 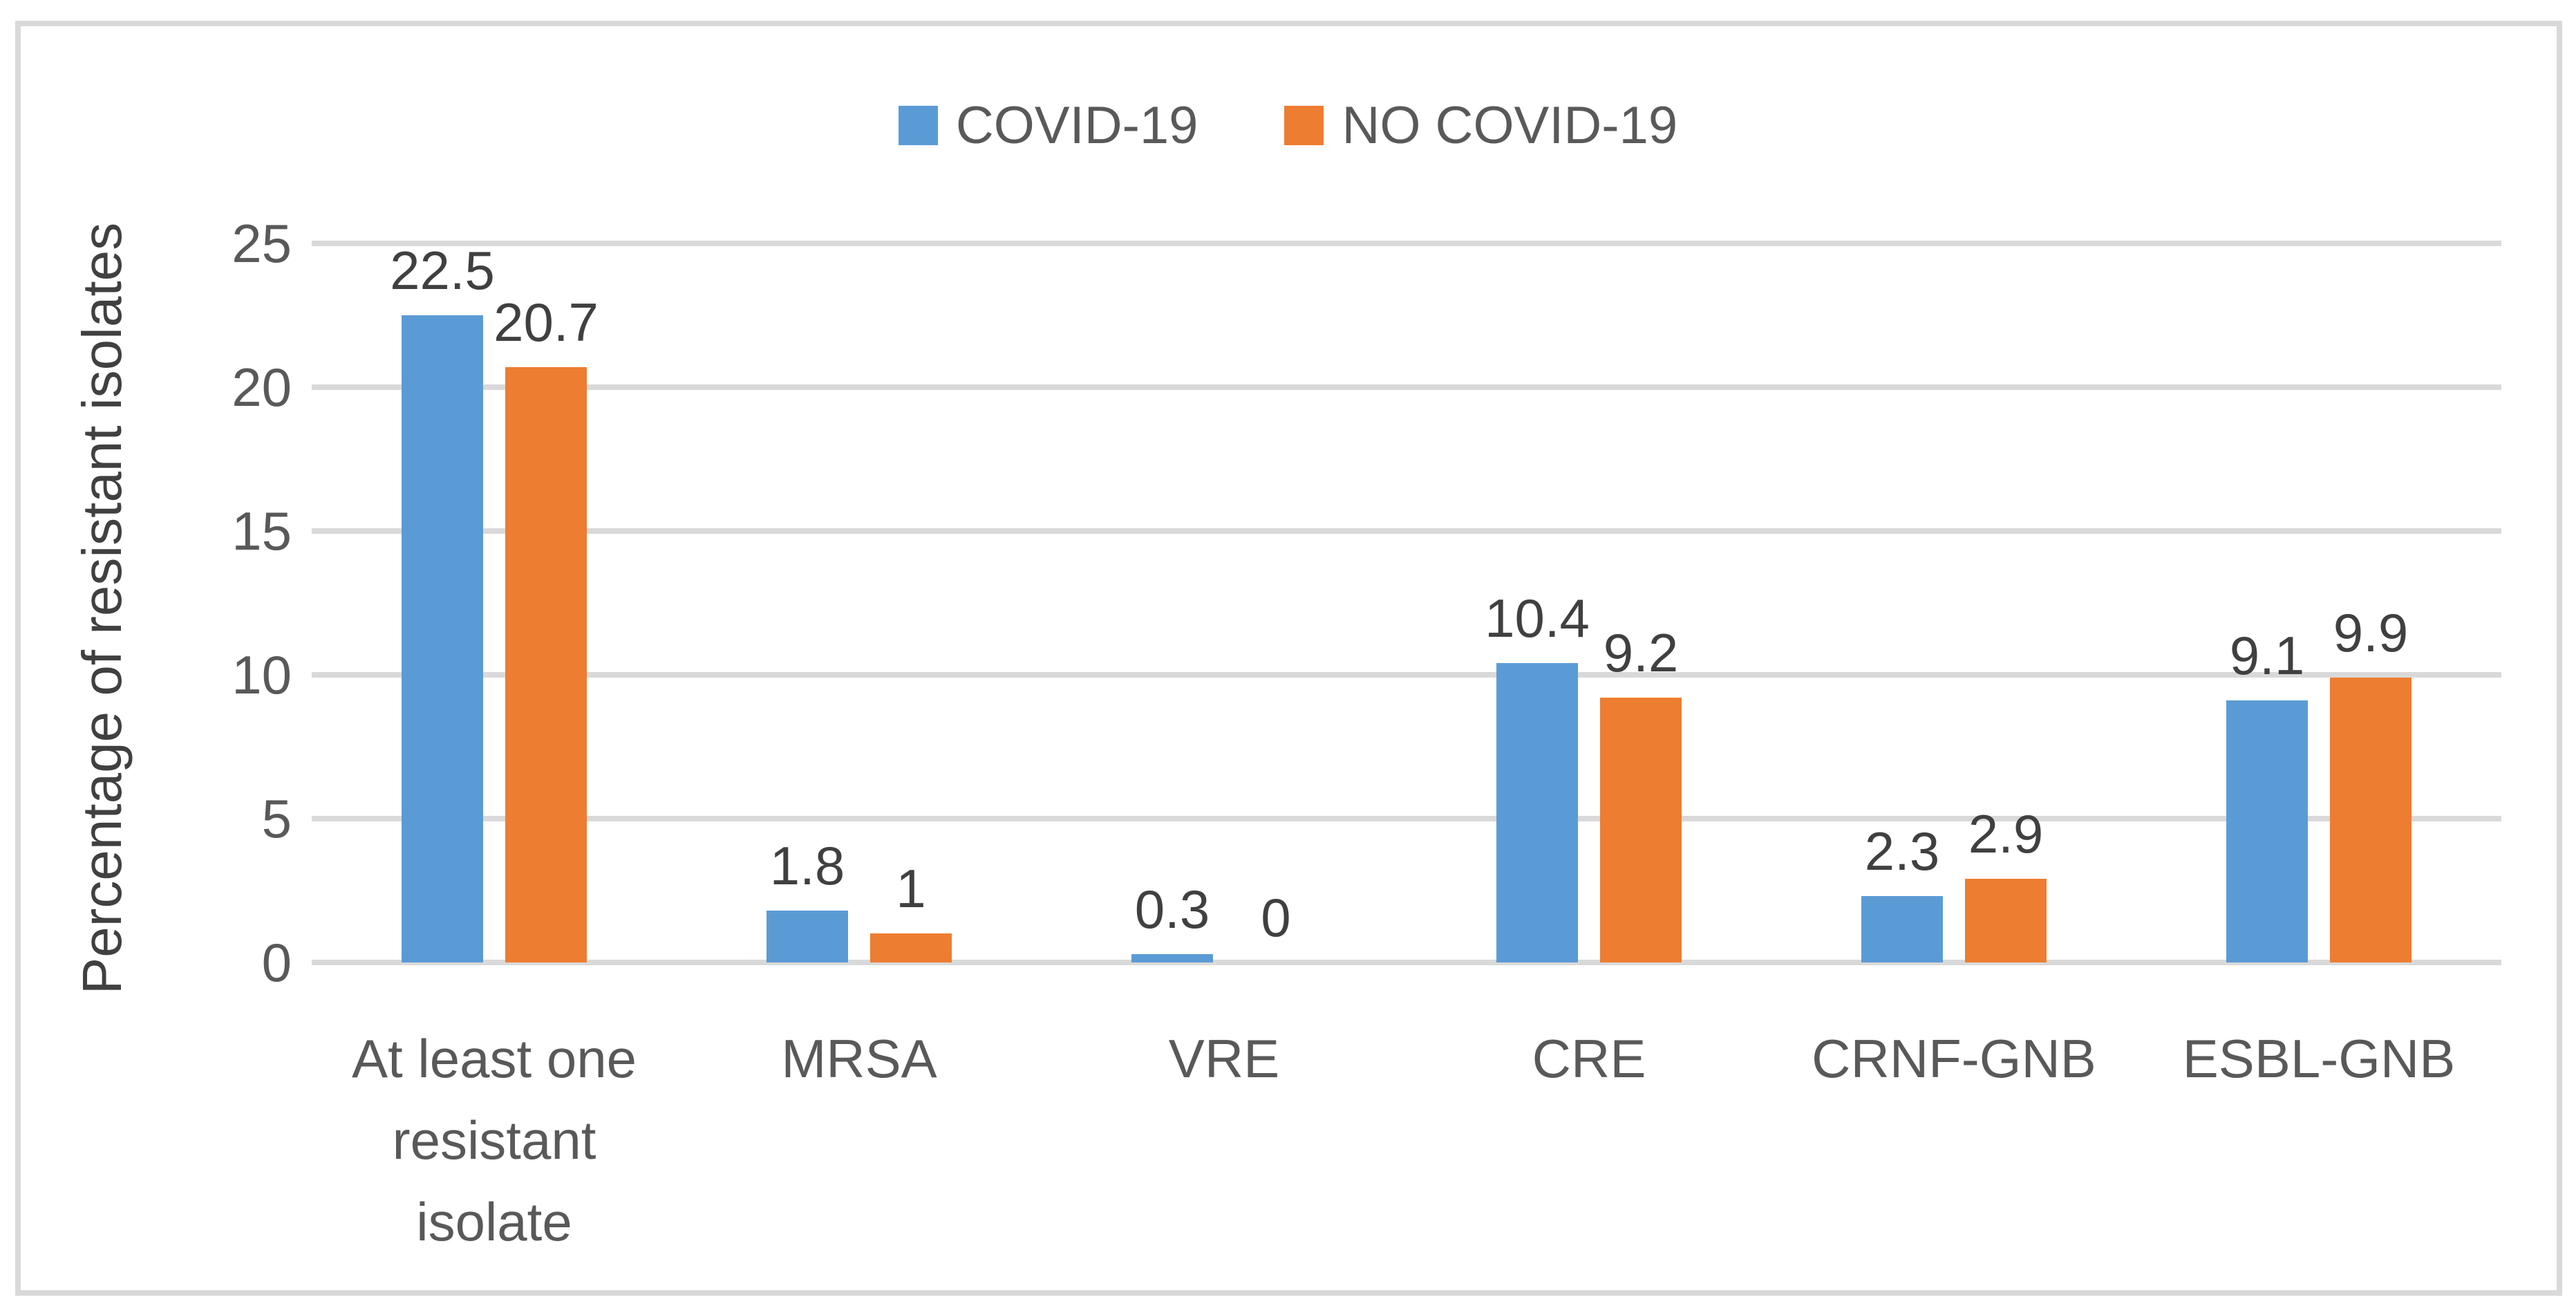 I want to click on legend-label-no-covid19: NO COVID-19, so click(x=1510, y=125).